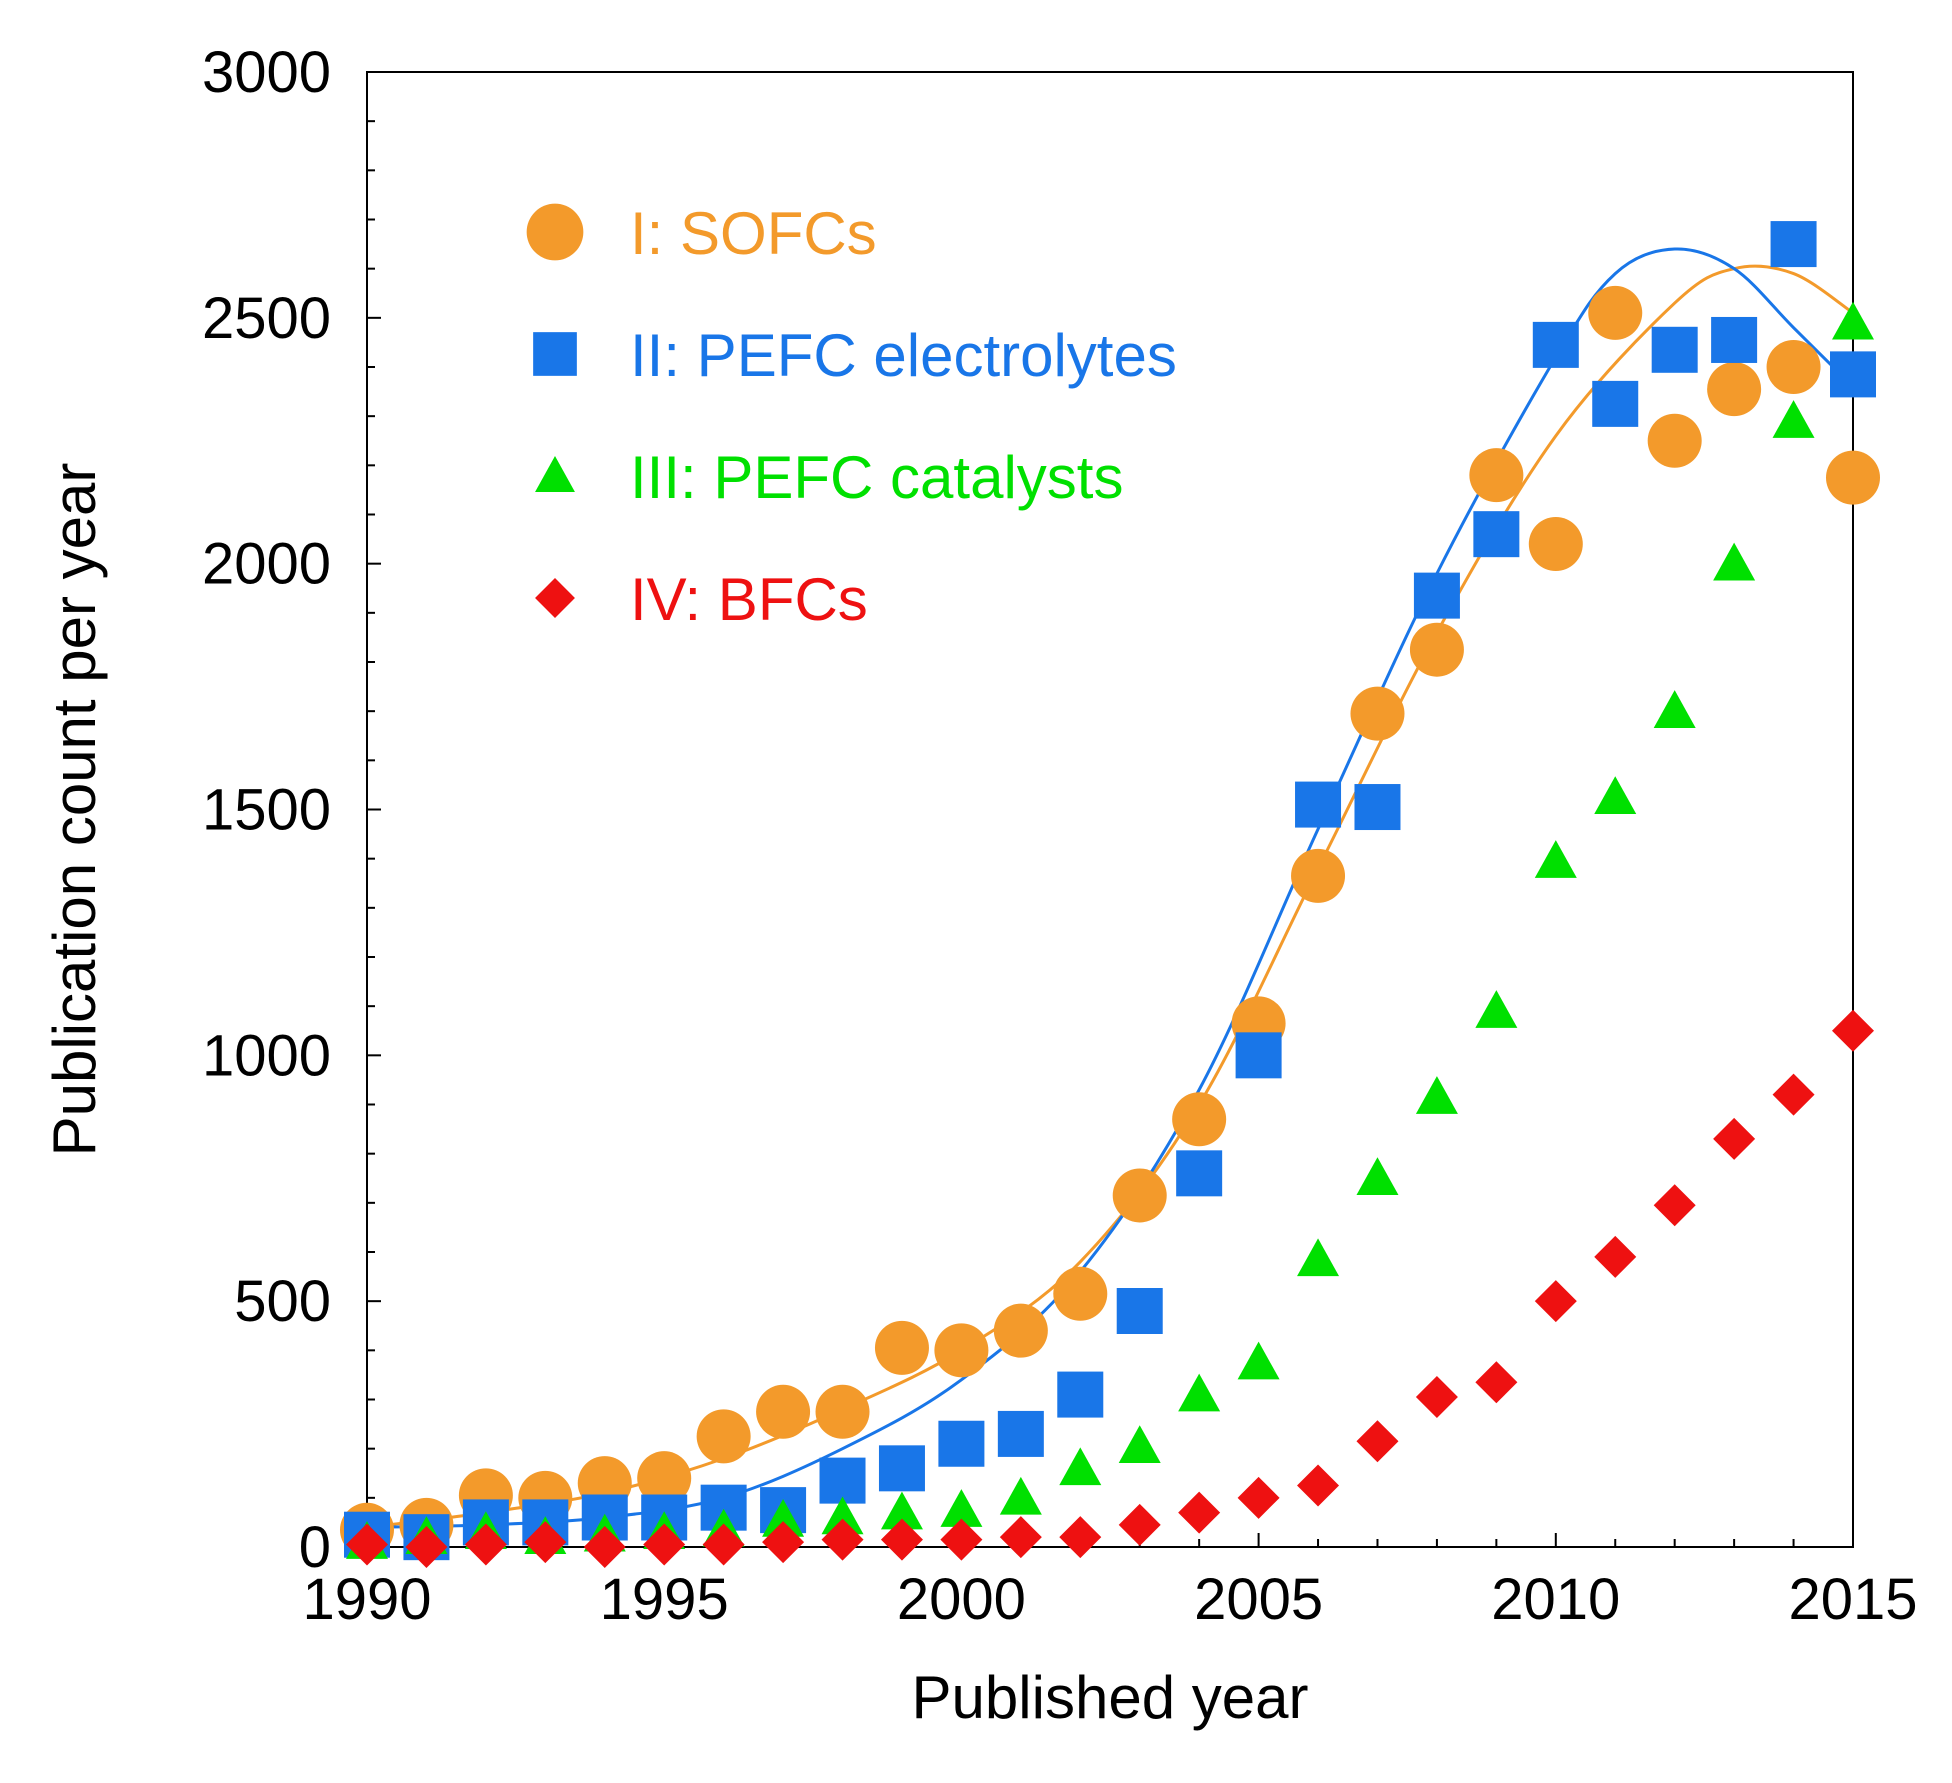 The image size is (1952, 1783). I want to click on y-tick-label: 0, so click(315, 1547).